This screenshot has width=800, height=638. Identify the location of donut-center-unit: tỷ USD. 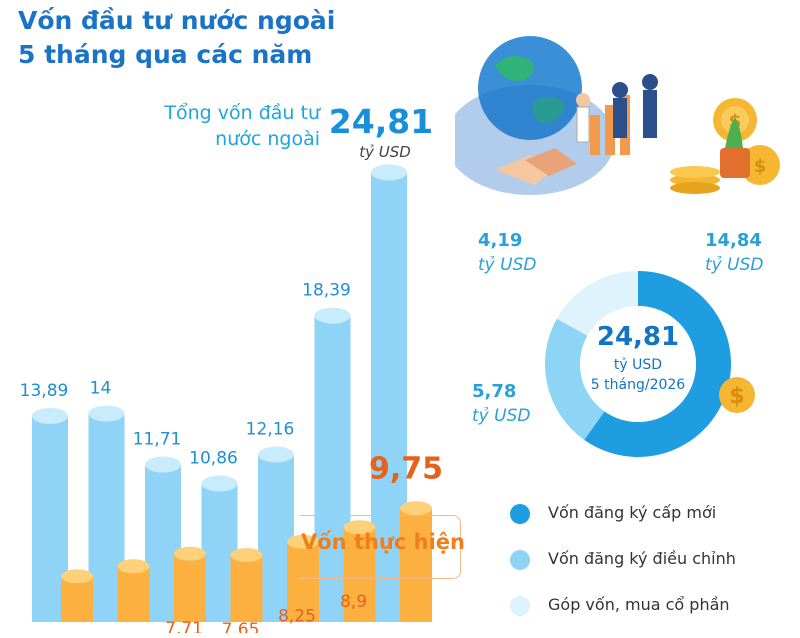
(638, 365).